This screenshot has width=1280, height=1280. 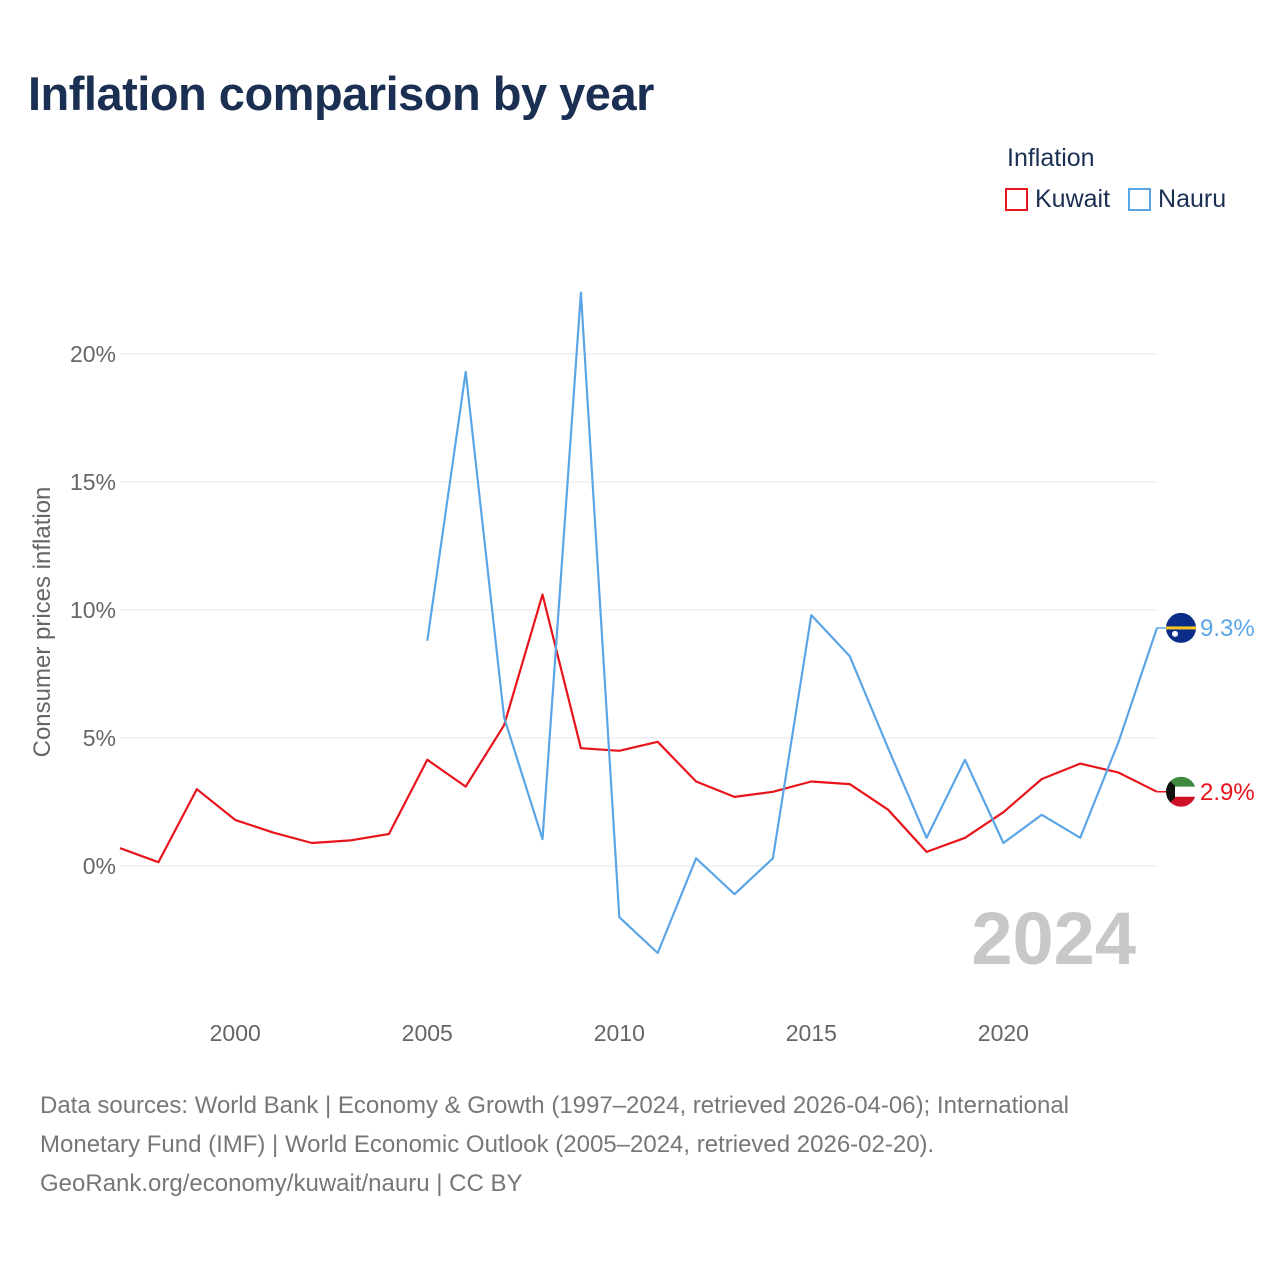 I want to click on x-tick-label: 2015, so click(x=811, y=1033).